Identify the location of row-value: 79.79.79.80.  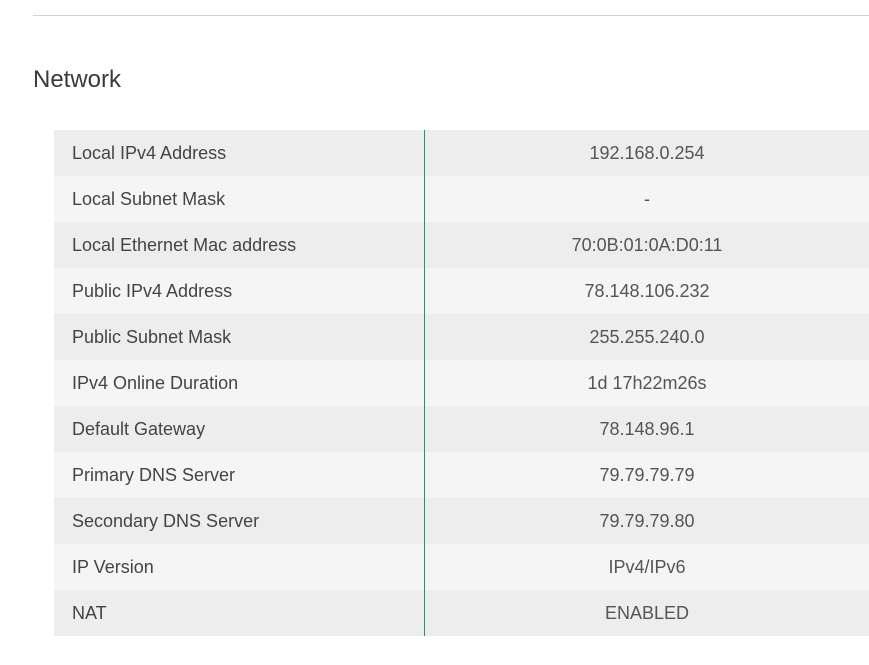
(646, 521).